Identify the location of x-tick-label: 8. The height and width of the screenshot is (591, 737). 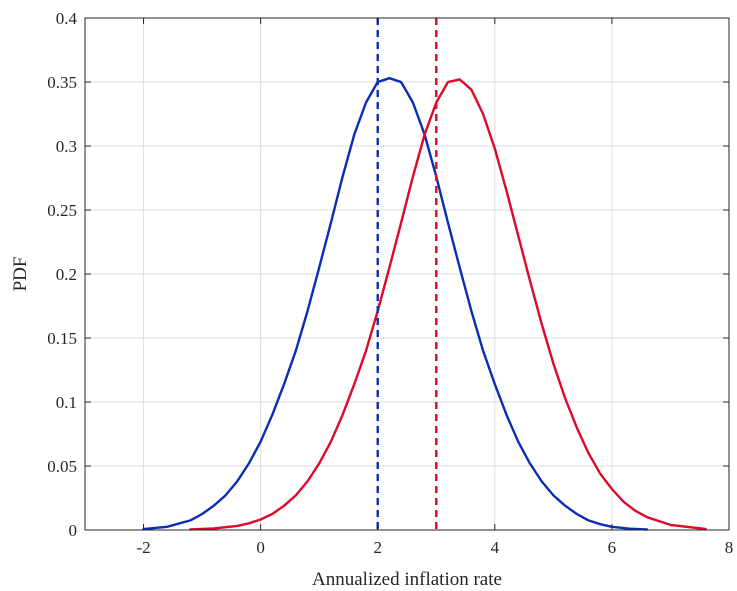
(729, 547).